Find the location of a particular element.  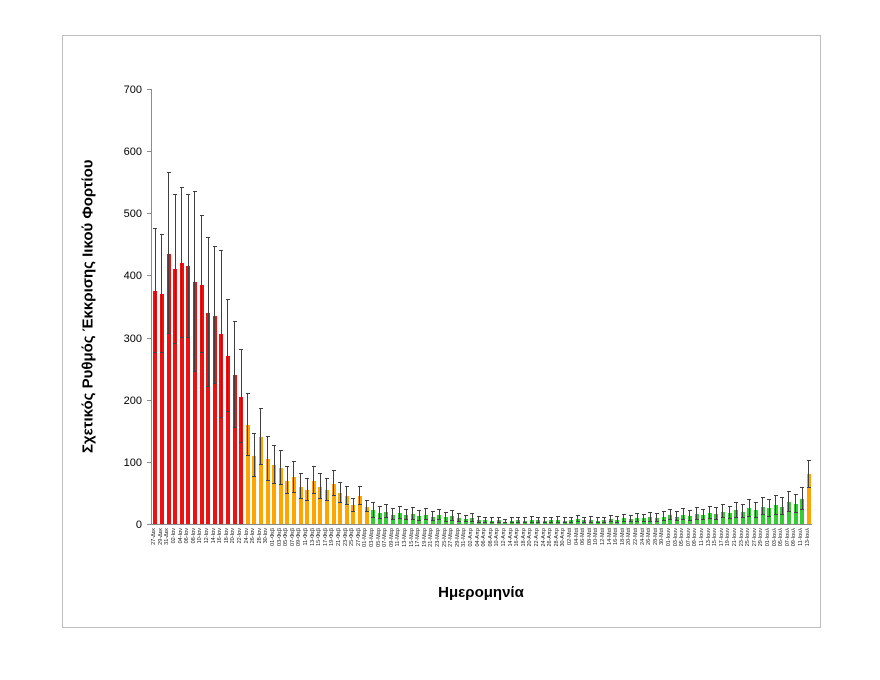

x-tick-label: 04-Μαϊ is located at coordinates (576, 536).